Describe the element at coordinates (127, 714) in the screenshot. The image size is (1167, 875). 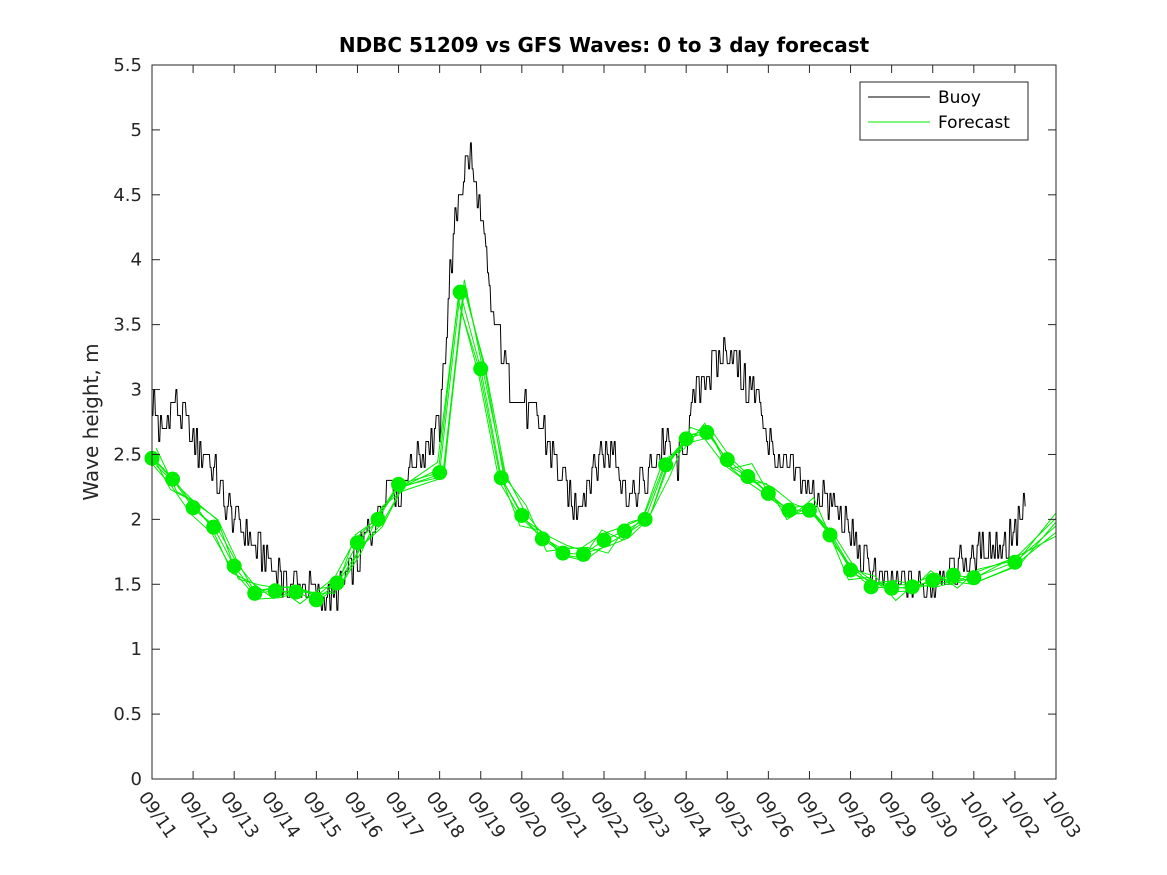
I see `y-tick-label: 0.5` at that location.